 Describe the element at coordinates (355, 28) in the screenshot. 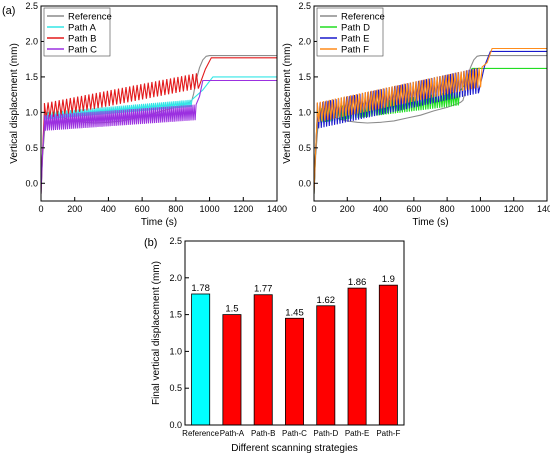

I see `legend-label: Path D` at that location.